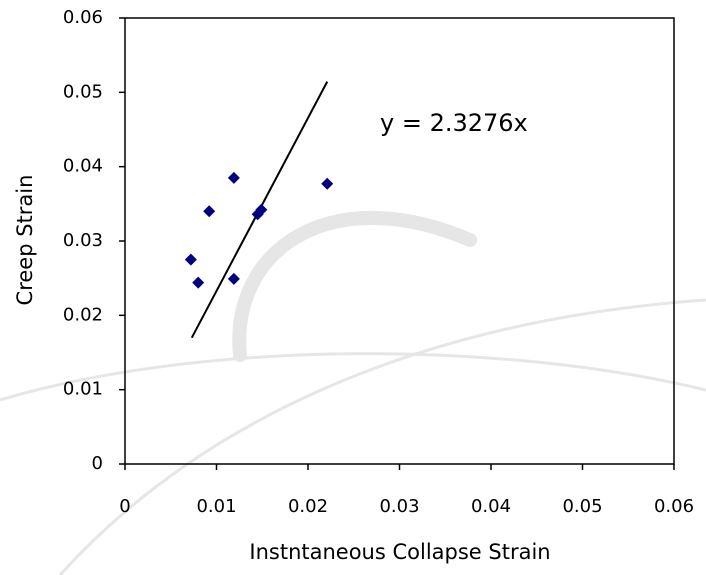 Image resolution: width=706 pixels, height=575 pixels. I want to click on y-tick-label: 0.05, so click(83, 91).